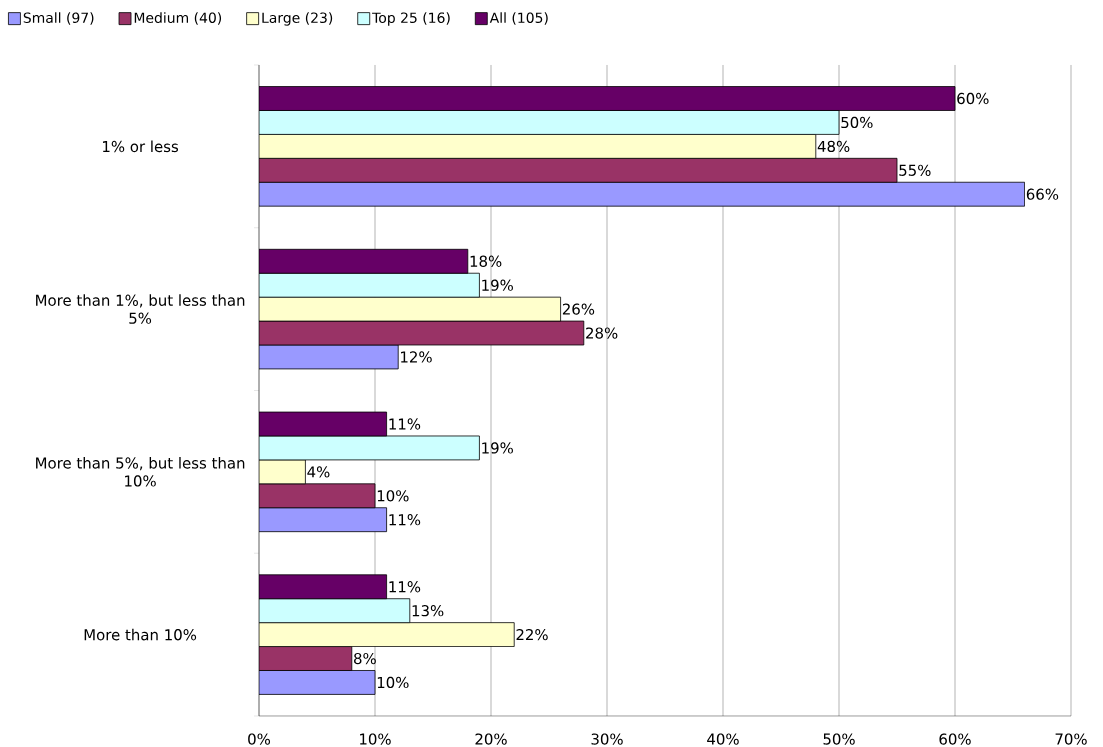  What do you see at coordinates (833, 146) in the screenshot?
I see `data-label: 48%` at bounding box center [833, 146].